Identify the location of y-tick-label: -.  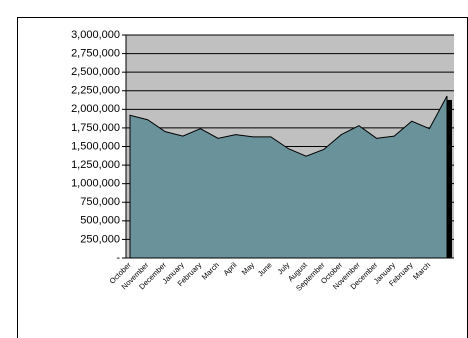
(118, 258).